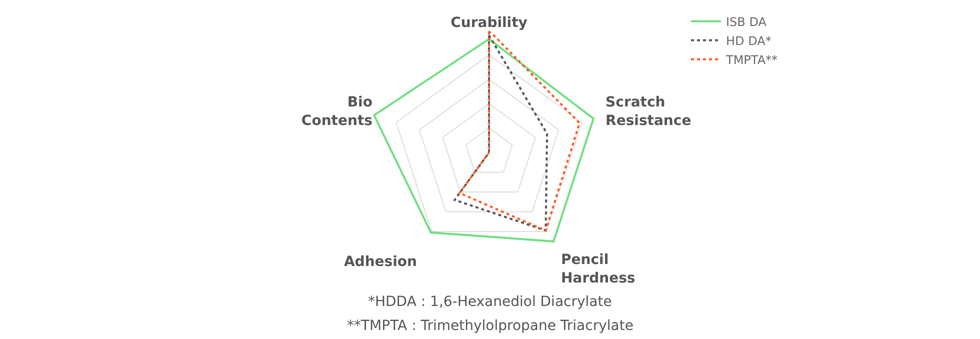 Image resolution: width=980 pixels, height=339 pixels. What do you see at coordinates (751, 59) in the screenshot?
I see `legend-label: TMPTA**` at bounding box center [751, 59].